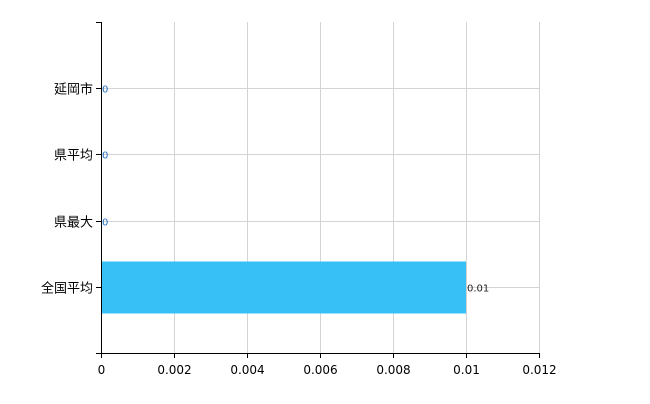 The image size is (650, 404). Describe the element at coordinates (247, 370) in the screenshot. I see `x-tick-label: 0.004` at that location.